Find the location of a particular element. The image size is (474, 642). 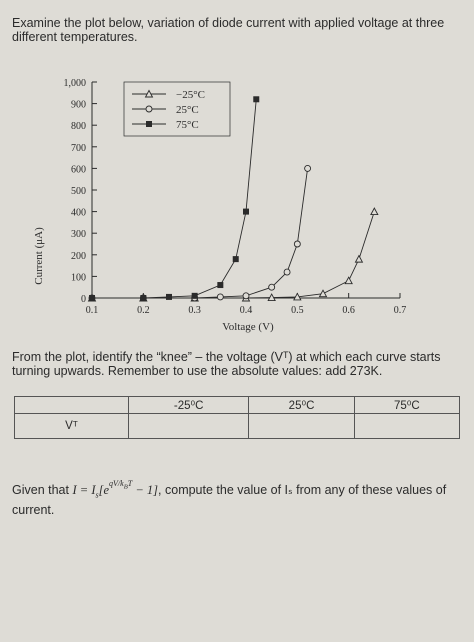

y-tick-label: 200 is located at coordinates (78, 256).